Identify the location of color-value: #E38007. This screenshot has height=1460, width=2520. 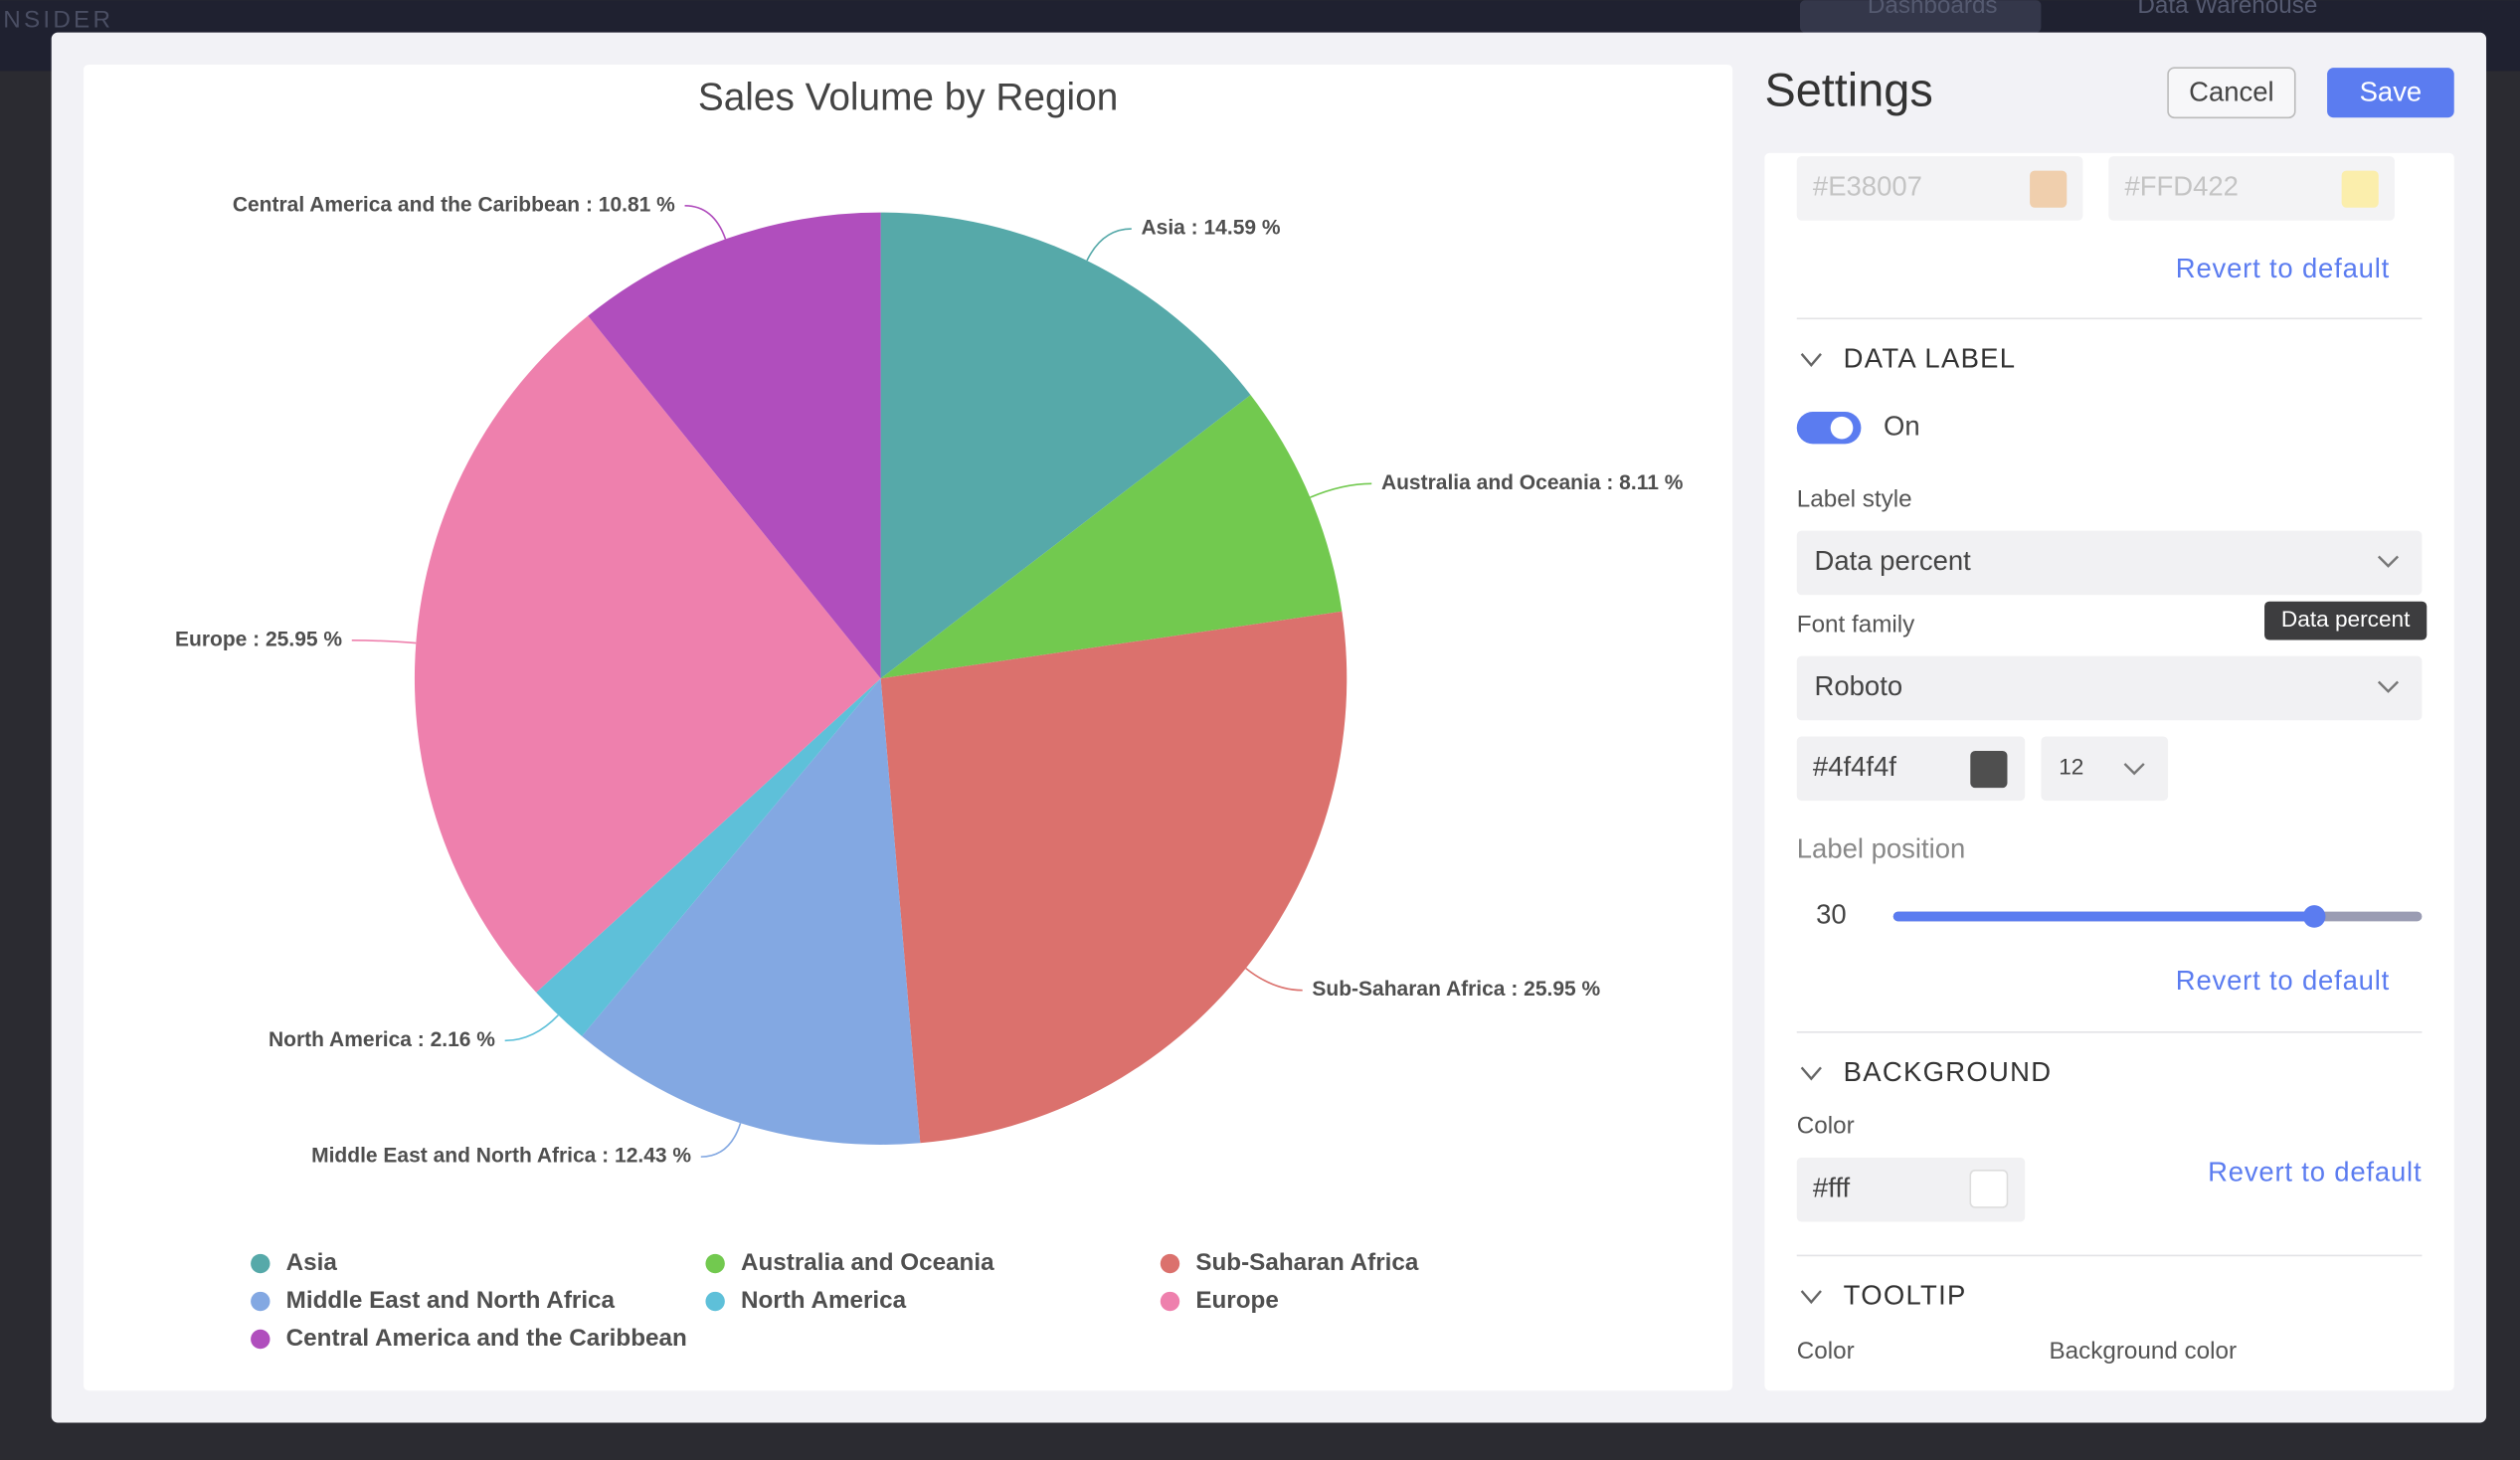
(1867, 186).